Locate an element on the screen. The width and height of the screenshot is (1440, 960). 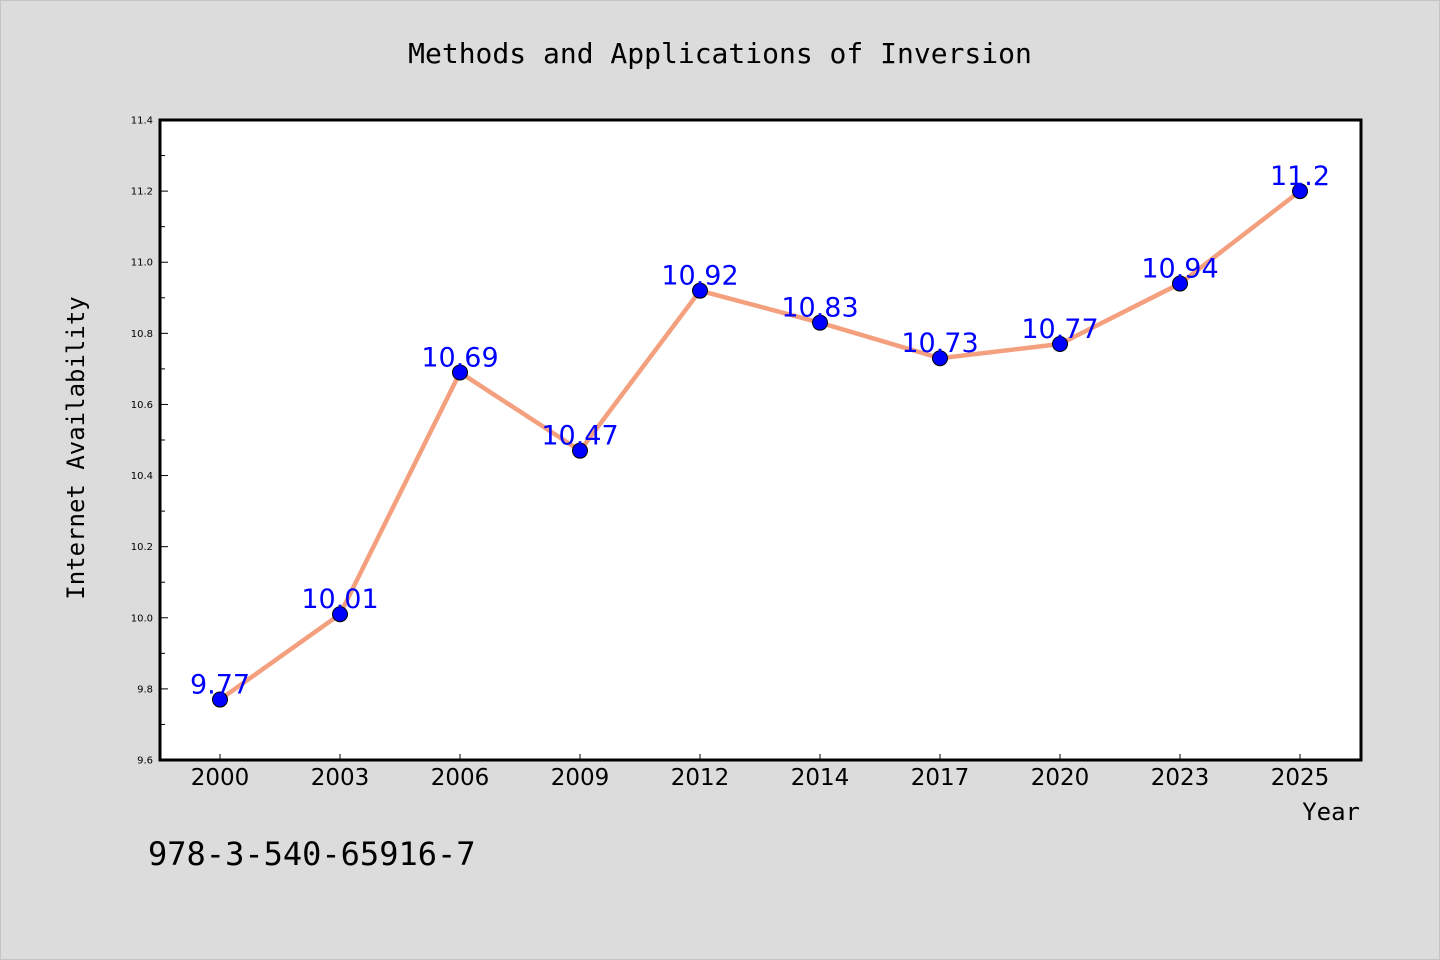
y-tick-label: 10.0 is located at coordinates (142, 618).